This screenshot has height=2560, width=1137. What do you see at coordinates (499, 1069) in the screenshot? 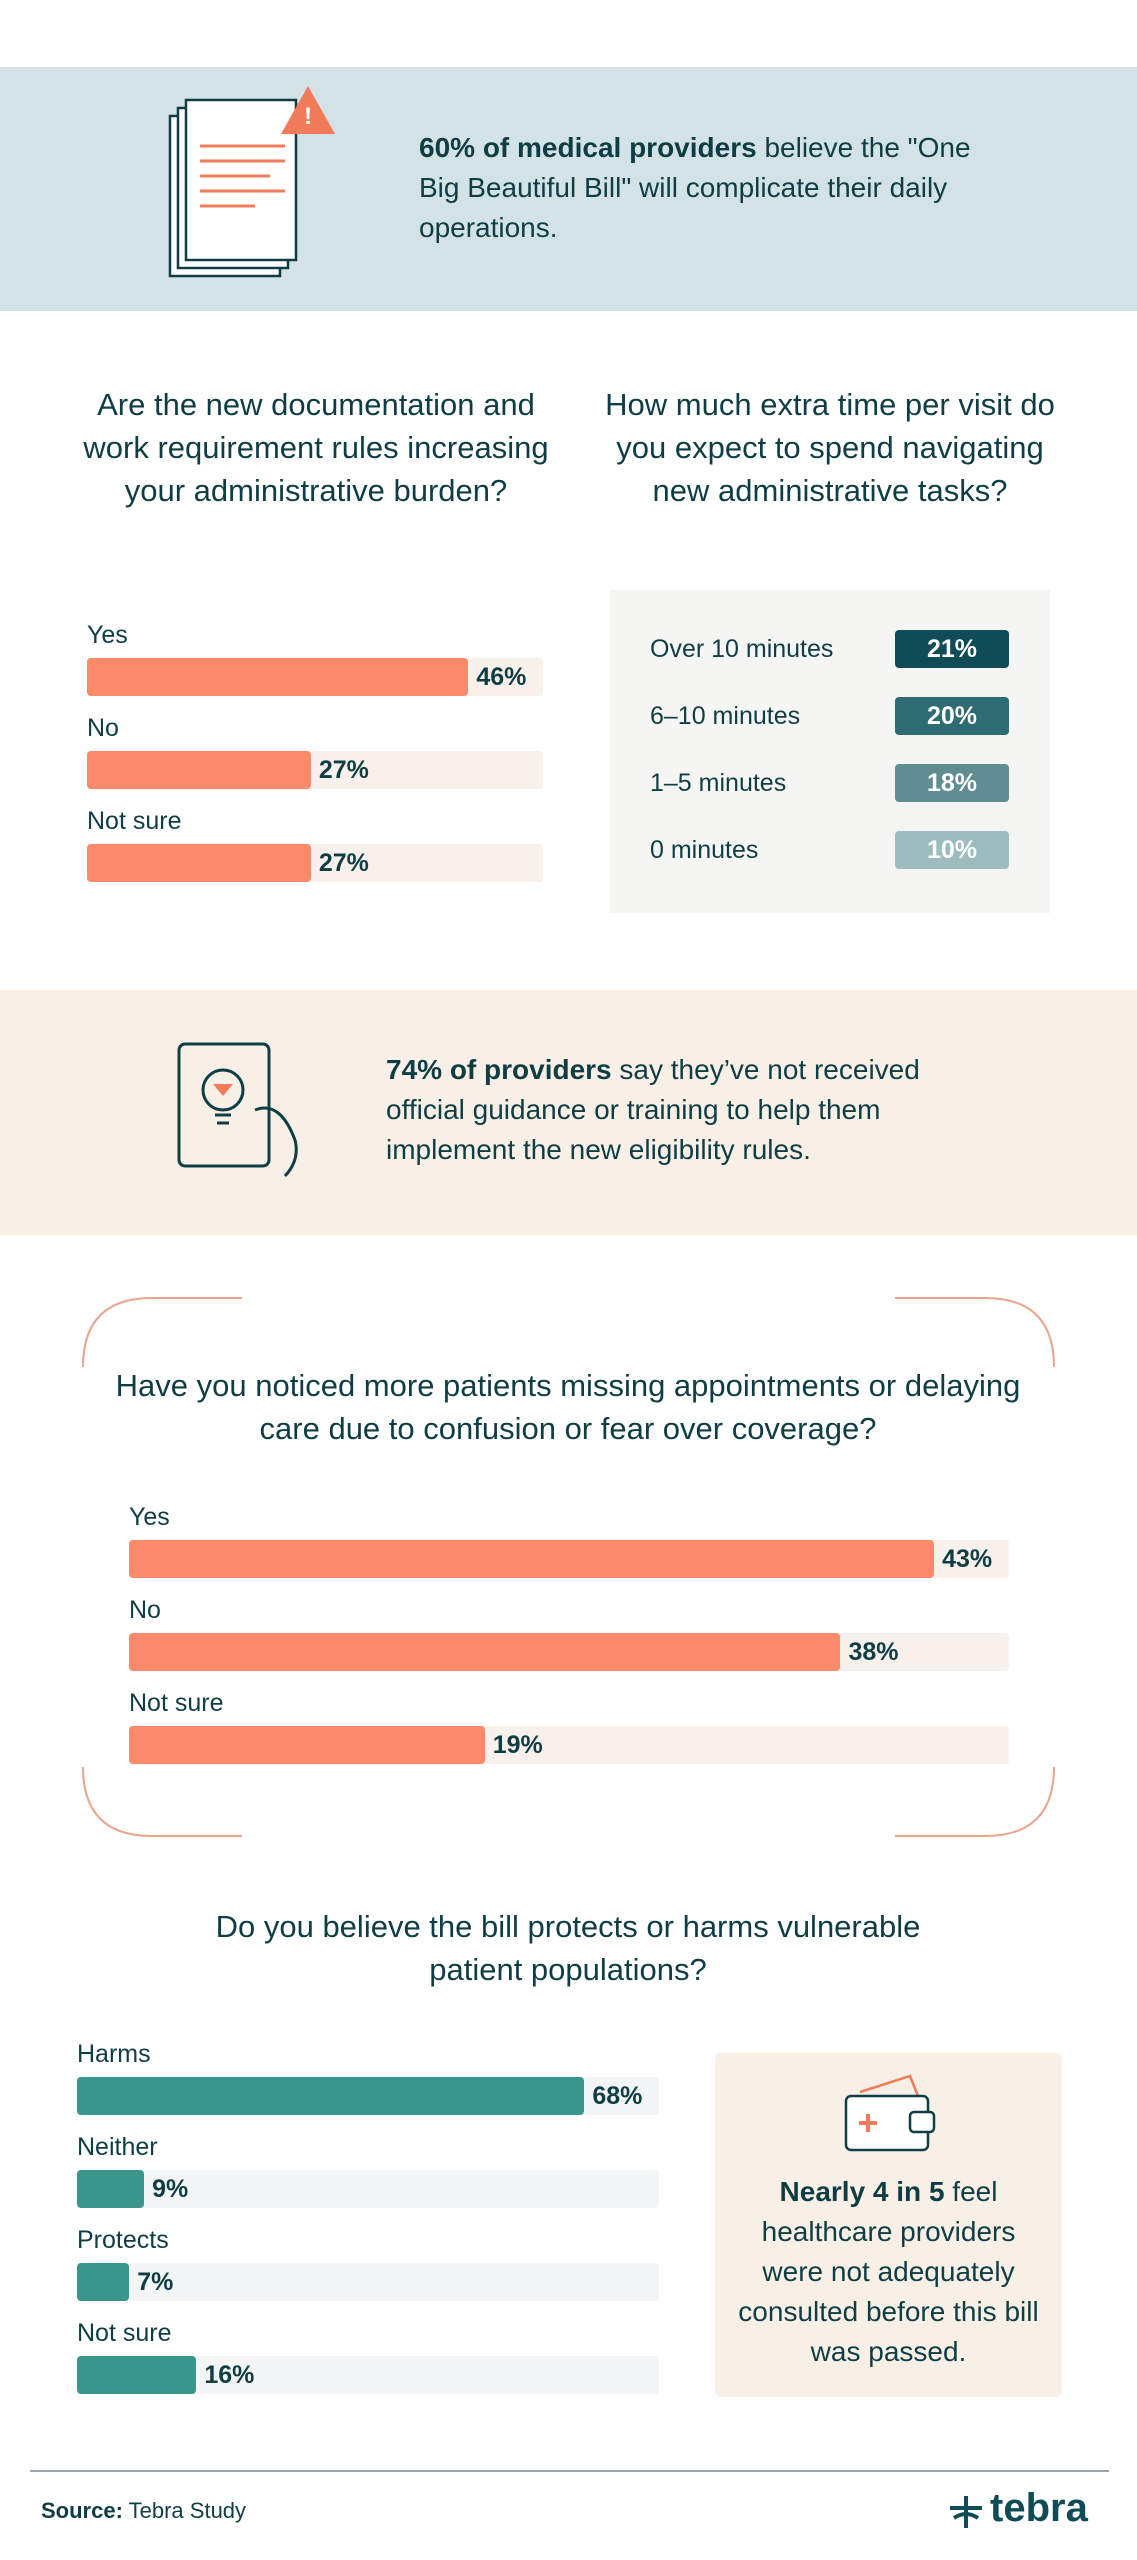
I see `callout-bold: 74% of providers` at bounding box center [499, 1069].